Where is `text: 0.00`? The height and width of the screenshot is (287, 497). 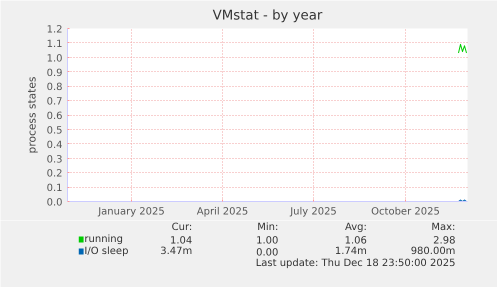
text: 0.00 is located at coordinates (267, 253).